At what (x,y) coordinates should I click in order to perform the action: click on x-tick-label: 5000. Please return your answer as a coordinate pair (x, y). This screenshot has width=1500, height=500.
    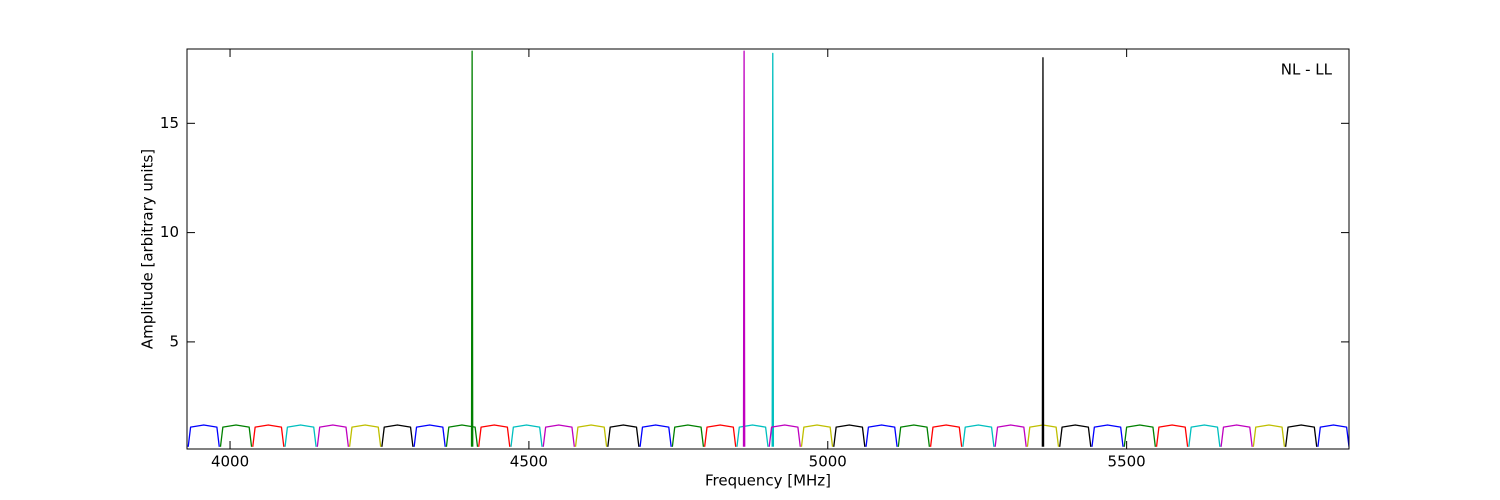
    Looking at the image, I should click on (828, 462).